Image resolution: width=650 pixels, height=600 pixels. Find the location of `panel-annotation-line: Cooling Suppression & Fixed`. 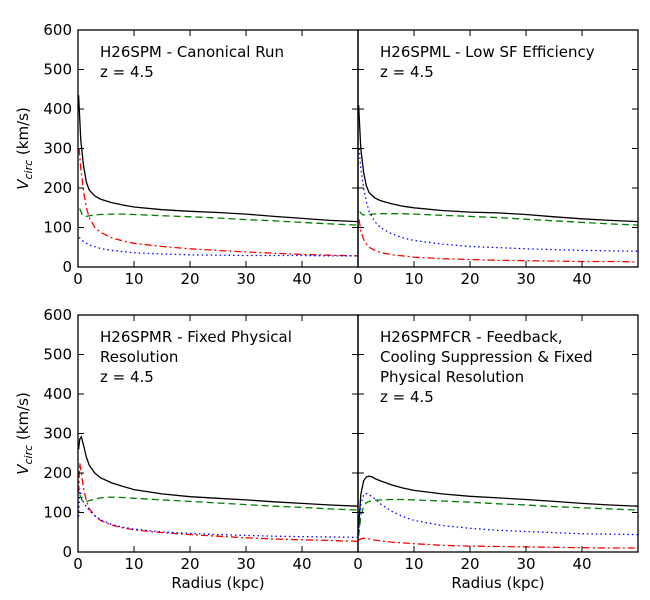

panel-annotation-line: Cooling Suppression & Fixed is located at coordinates (486, 357).